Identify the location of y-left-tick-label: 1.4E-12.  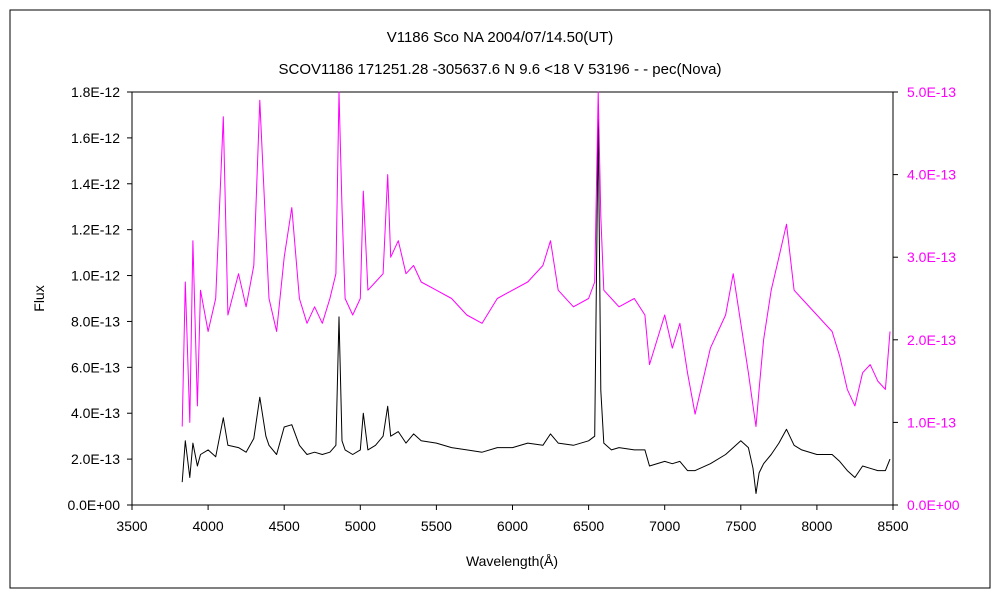
(95, 184).